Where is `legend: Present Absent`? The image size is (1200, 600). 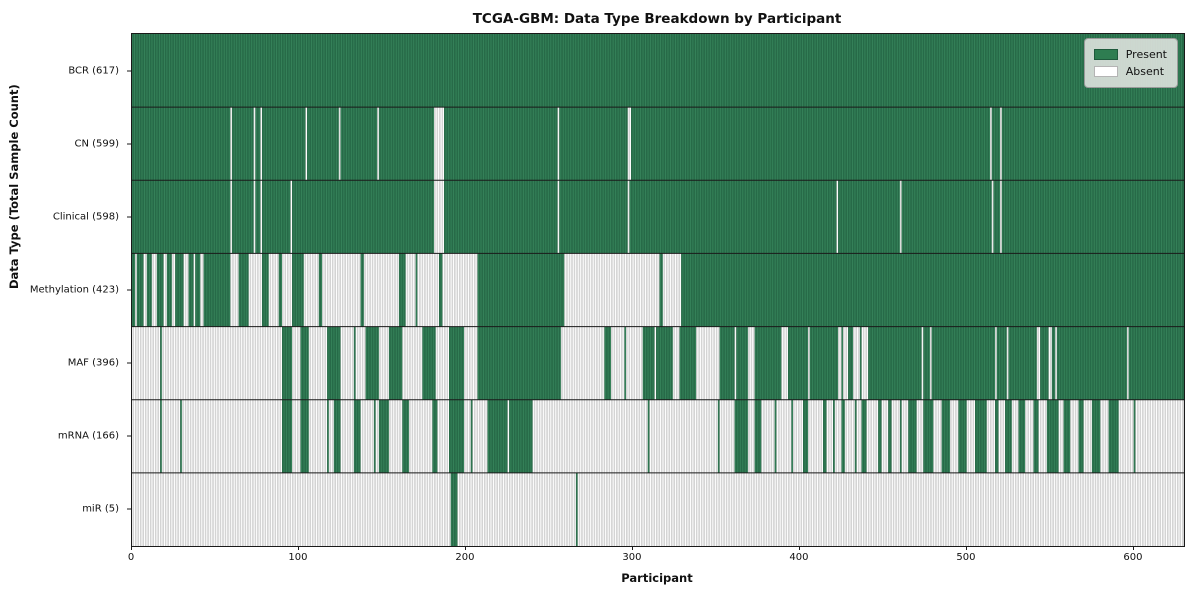
legend: Present Absent is located at coordinates (1130, 63).